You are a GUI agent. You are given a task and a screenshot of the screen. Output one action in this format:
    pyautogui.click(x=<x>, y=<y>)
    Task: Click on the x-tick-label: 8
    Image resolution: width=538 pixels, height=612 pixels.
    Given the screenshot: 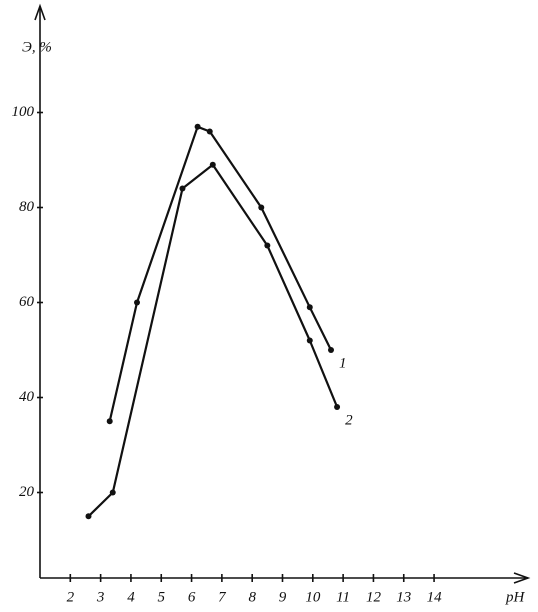 What is the action you would take?
    pyautogui.click(x=252, y=597)
    